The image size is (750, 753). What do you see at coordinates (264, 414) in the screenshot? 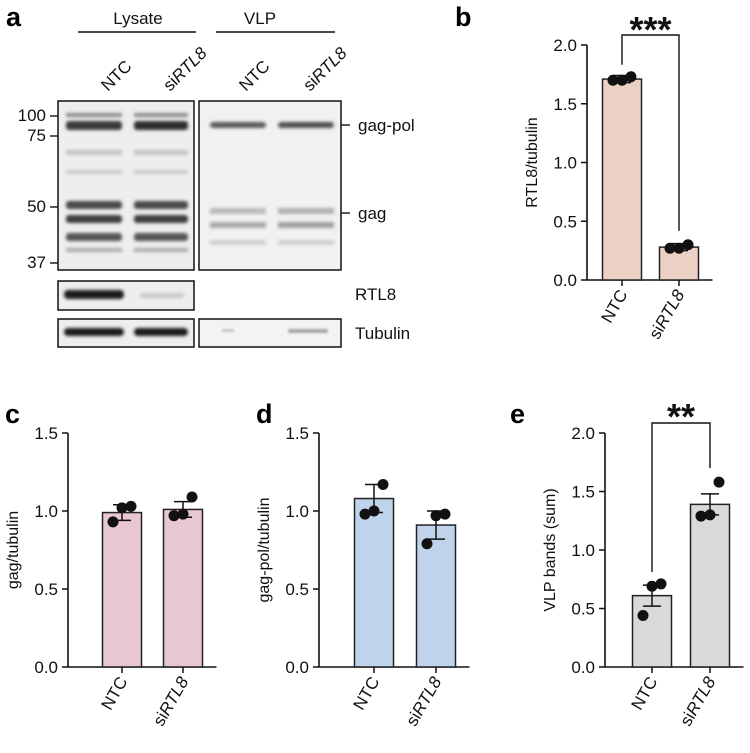
I see `panel-letter-d: d` at bounding box center [264, 414].